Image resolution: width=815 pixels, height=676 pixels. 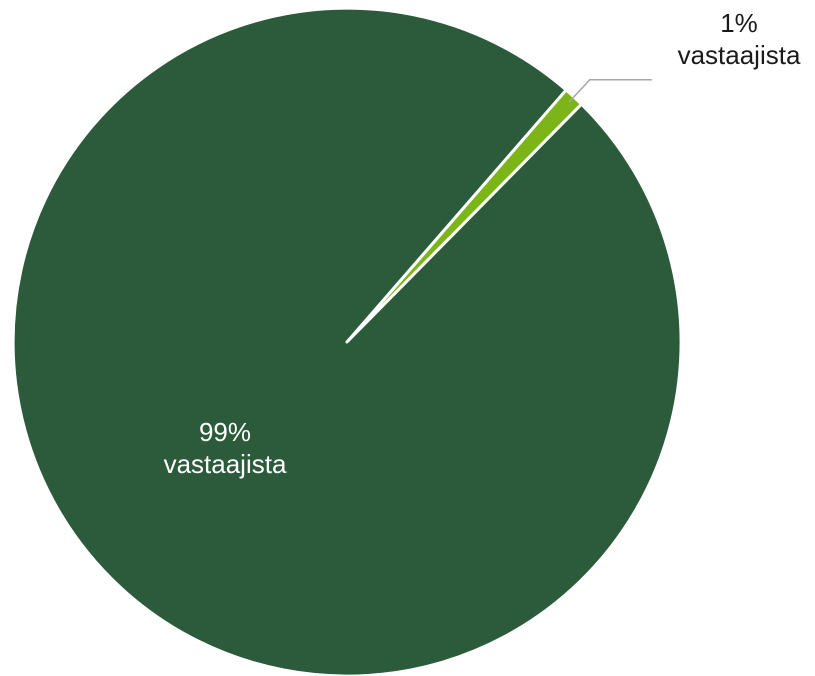 I want to click on data-label-1-percent: 1% vastaajista, so click(x=739, y=39).